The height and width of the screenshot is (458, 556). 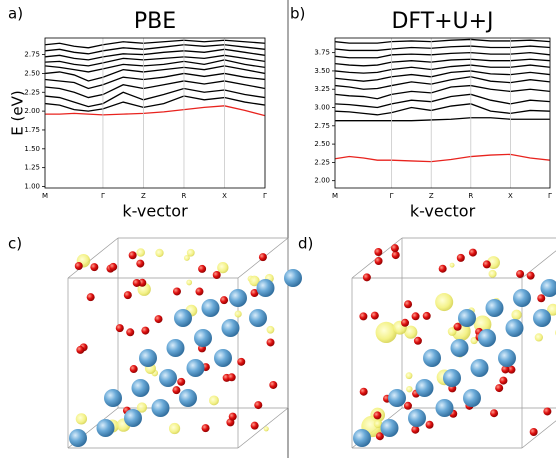 What do you see at coordinates (32, 149) in the screenshot?
I see `y-tick-label: 1.50` at bounding box center [32, 149].